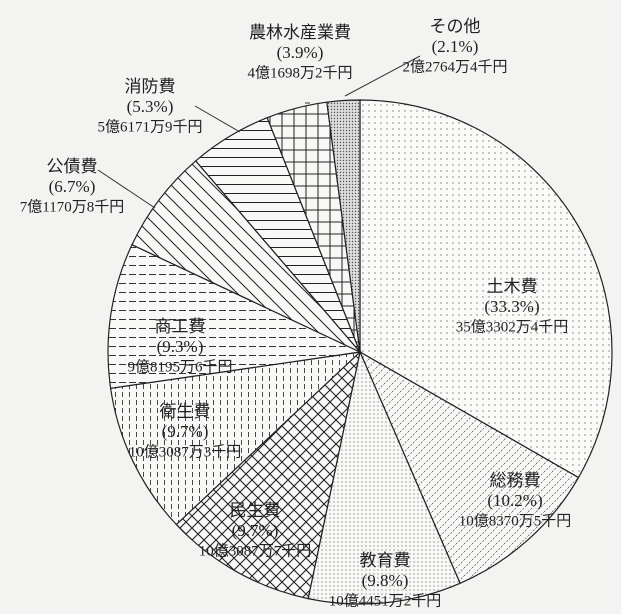 The width and height of the screenshot is (621, 614). I want to click on slice-amount: 5億6171万9千円, so click(149, 126).